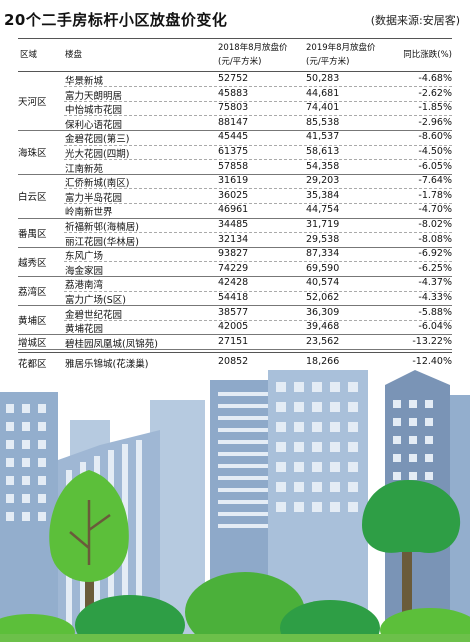 The height and width of the screenshot is (642, 470). What do you see at coordinates (435, 151) in the screenshot?
I see `yoy-change: -4.50%` at bounding box center [435, 151].